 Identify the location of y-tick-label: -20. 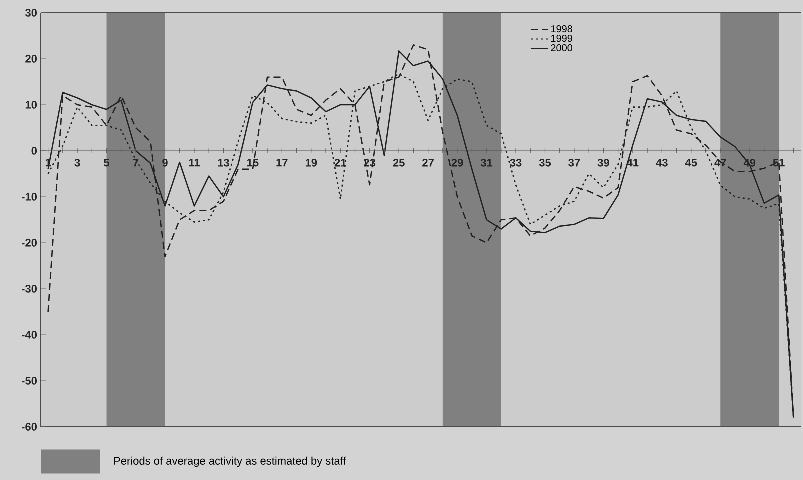
(30, 243).